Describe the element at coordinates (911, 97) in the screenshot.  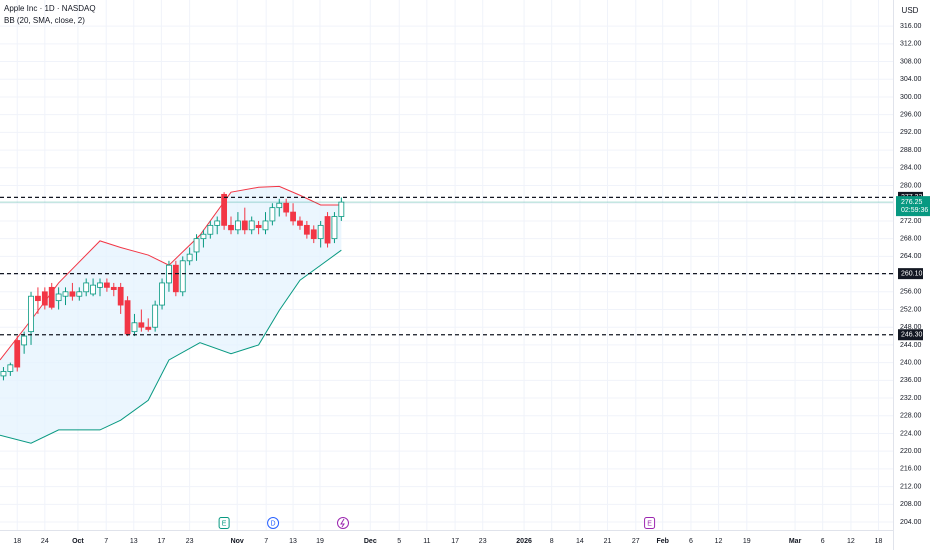
I see `y-tick-label: 300.00` at that location.